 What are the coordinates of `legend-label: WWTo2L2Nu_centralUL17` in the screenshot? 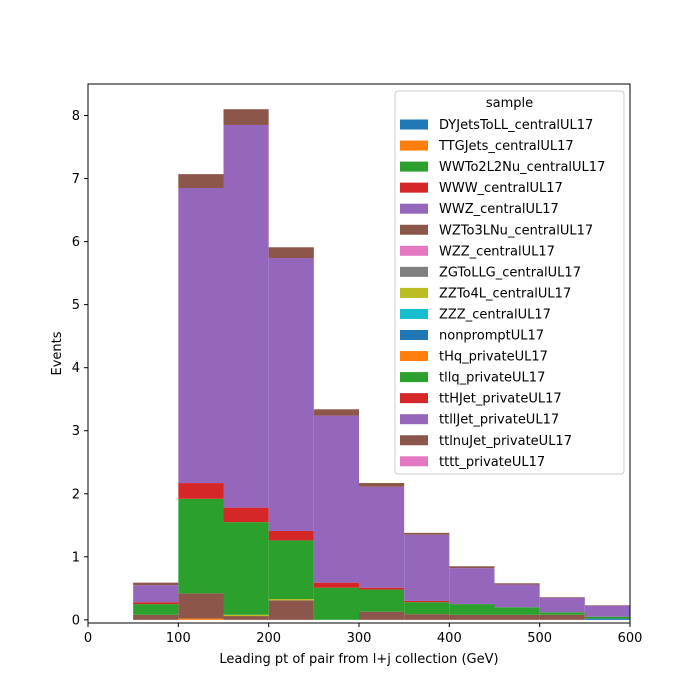 It's located at (522, 167).